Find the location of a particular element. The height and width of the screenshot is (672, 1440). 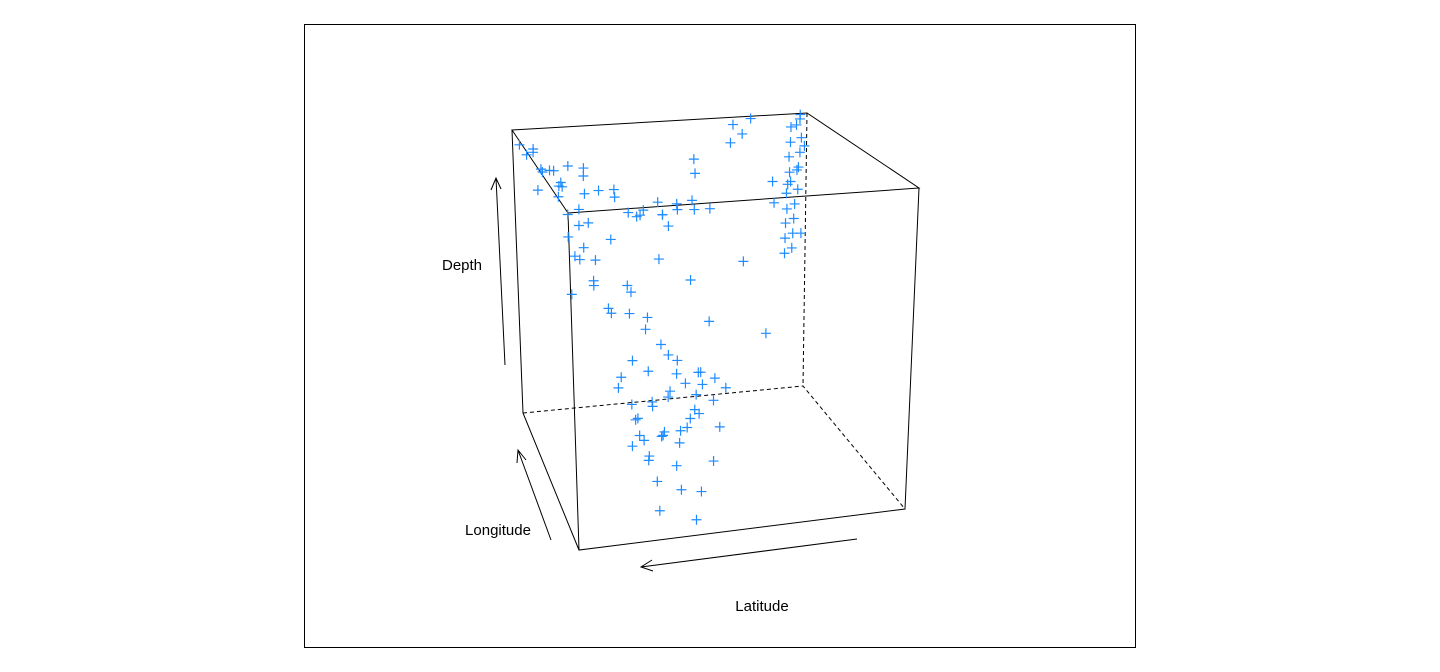

y-arrow is located at coordinates (534, 494).